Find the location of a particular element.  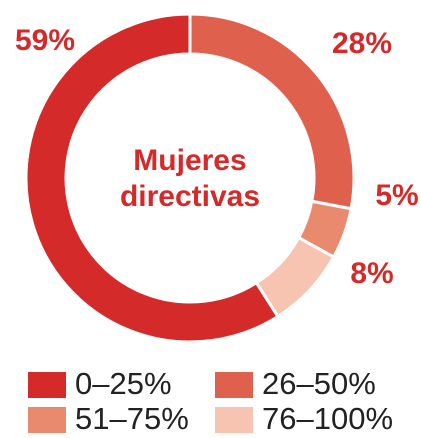

legend-label: 26–50% is located at coordinates (319, 383).